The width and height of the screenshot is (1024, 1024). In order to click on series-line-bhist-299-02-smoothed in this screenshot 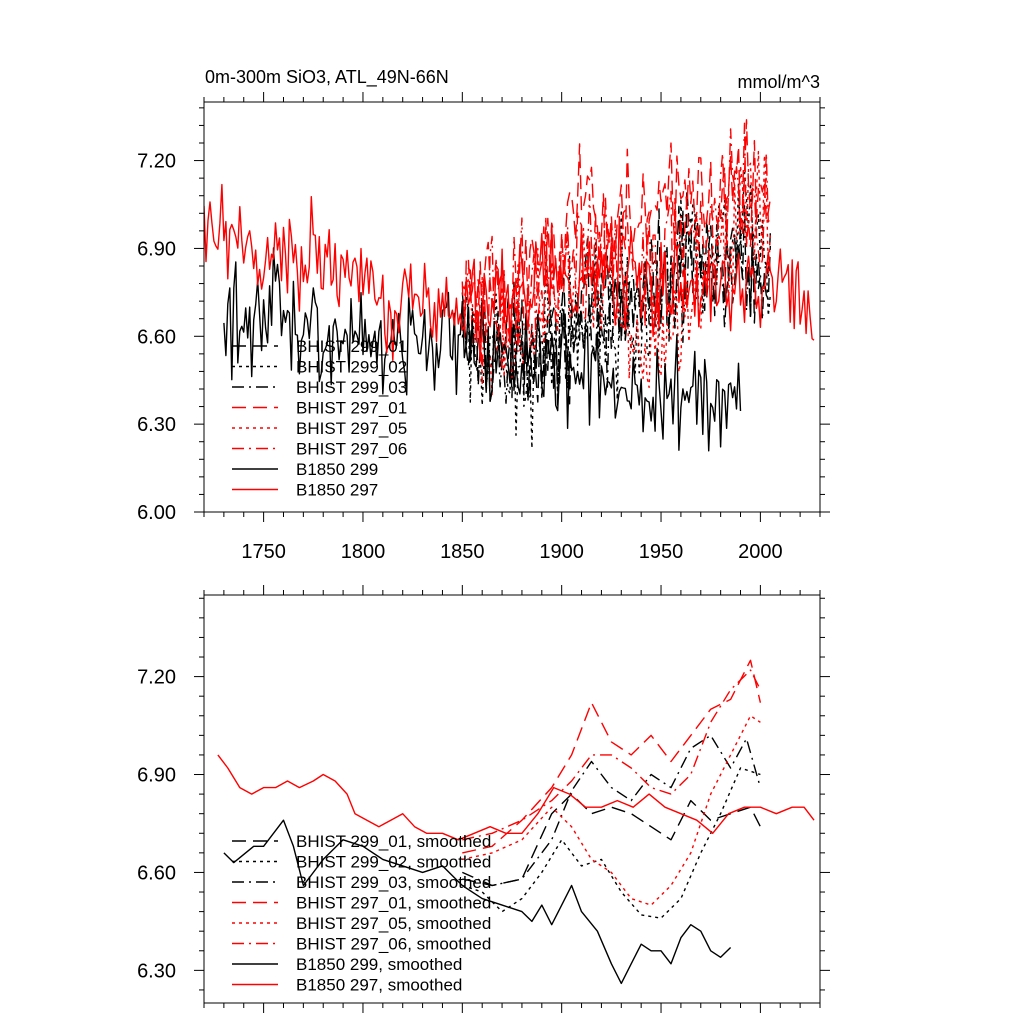, I will do `click(611, 843)`.